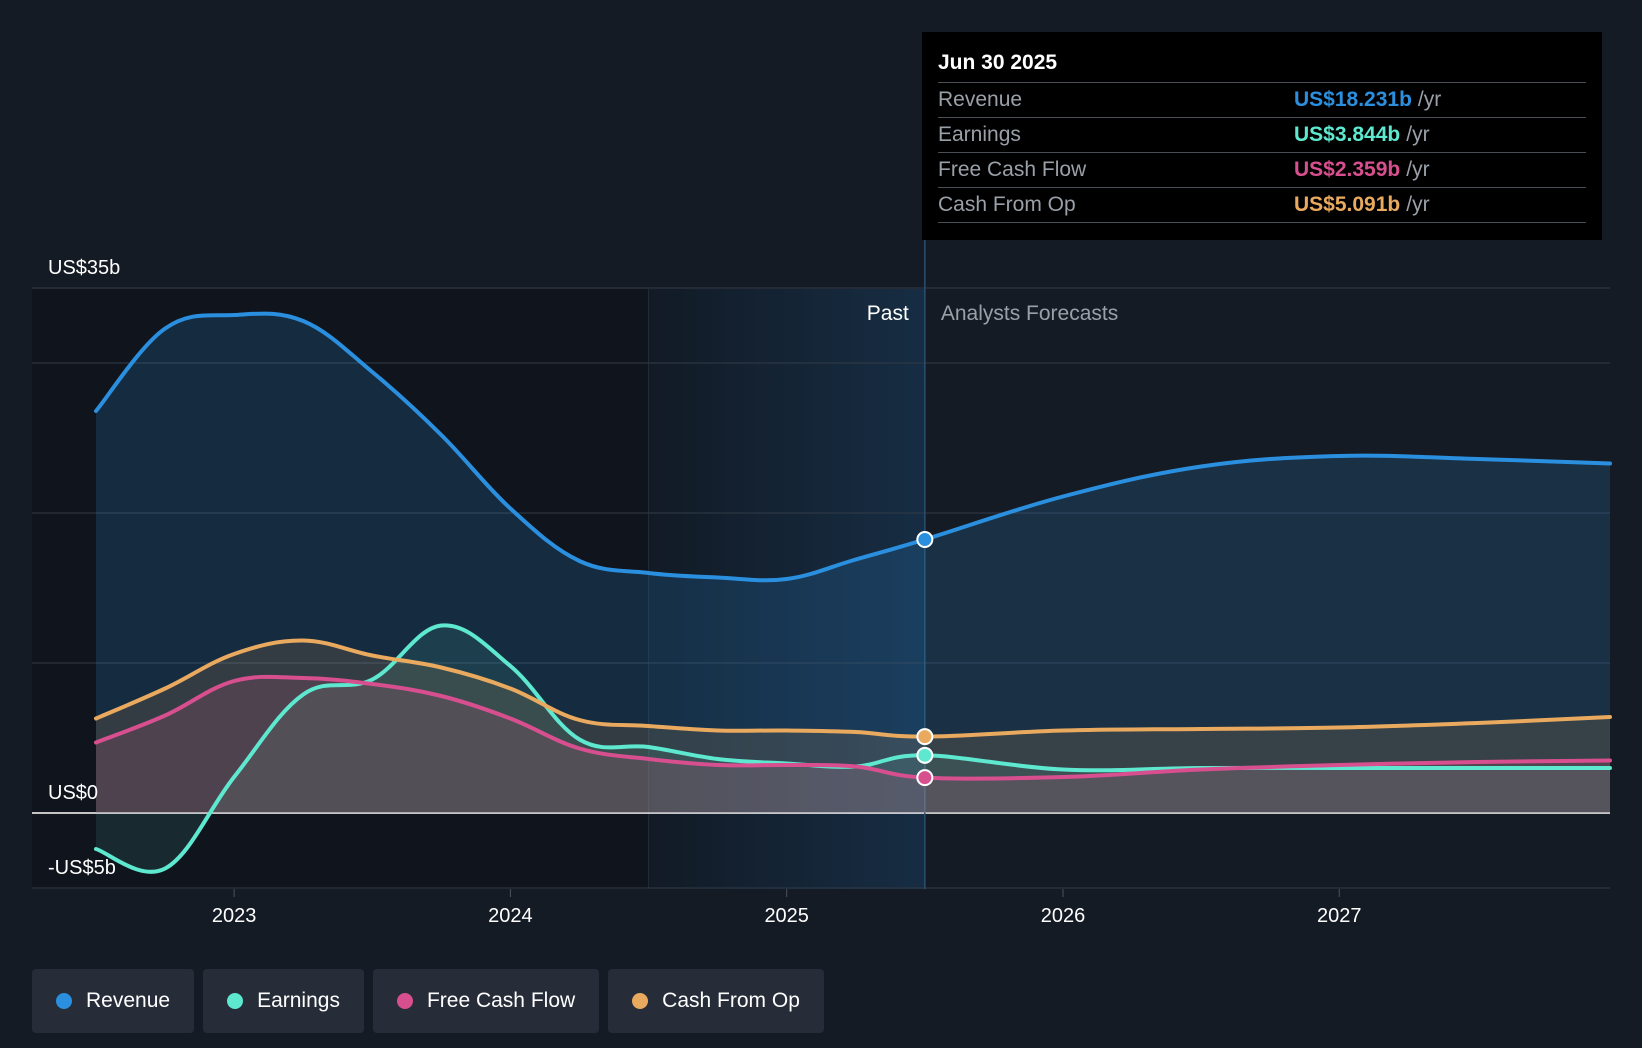 This screenshot has width=1642, height=1048. What do you see at coordinates (1029, 313) in the screenshot?
I see `forecast-label: Analysts Forecasts` at bounding box center [1029, 313].